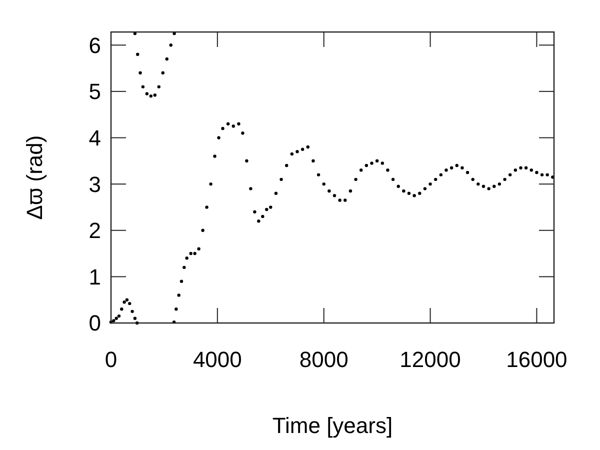 Image resolution: width=600 pixels, height=450 pixels. What do you see at coordinates (94, 45) in the screenshot?
I see `y-tick-label: 6` at bounding box center [94, 45].